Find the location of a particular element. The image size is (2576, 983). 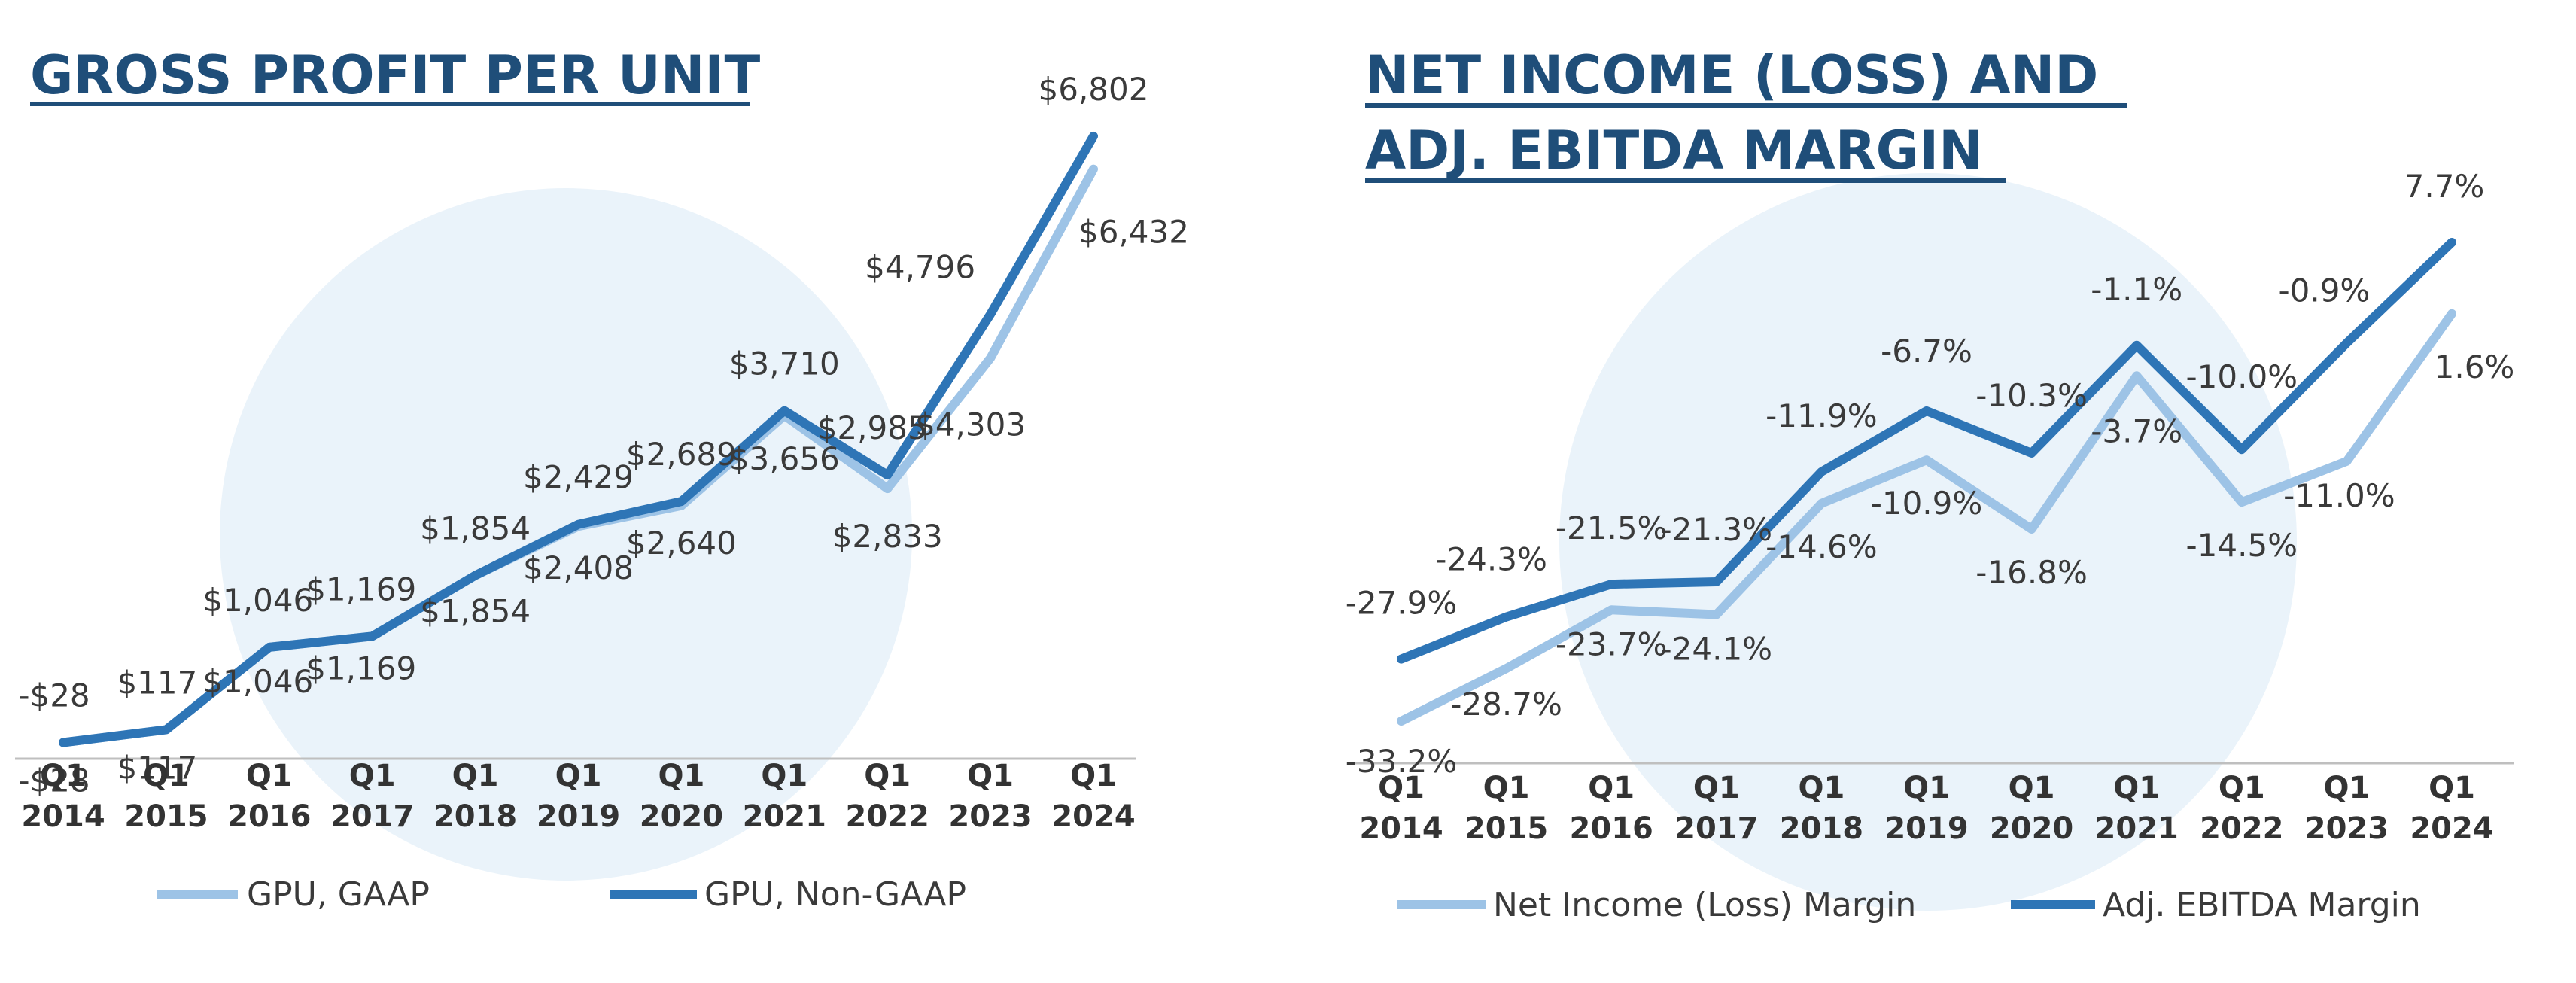

legend-item-adj-ebitda: Adj. EBITDA Margin is located at coordinates (2216, 905).